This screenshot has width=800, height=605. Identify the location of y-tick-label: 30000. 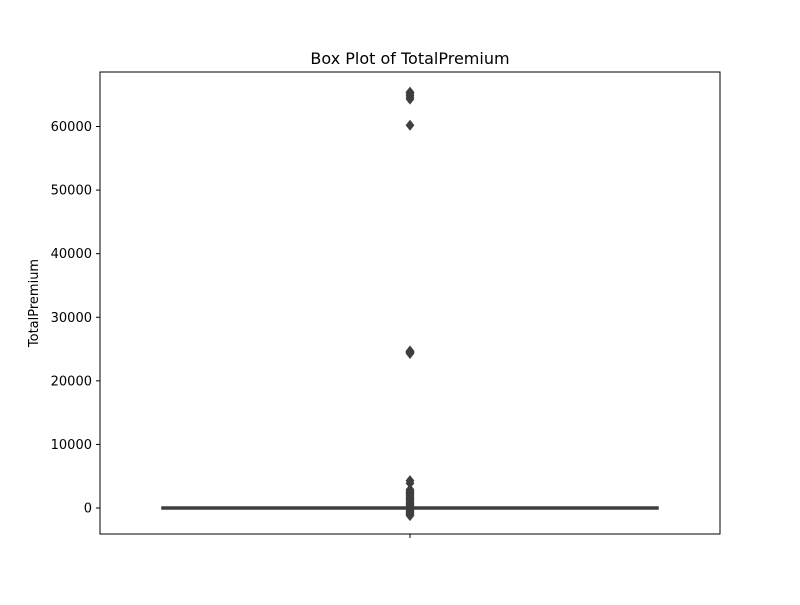
(71, 318).